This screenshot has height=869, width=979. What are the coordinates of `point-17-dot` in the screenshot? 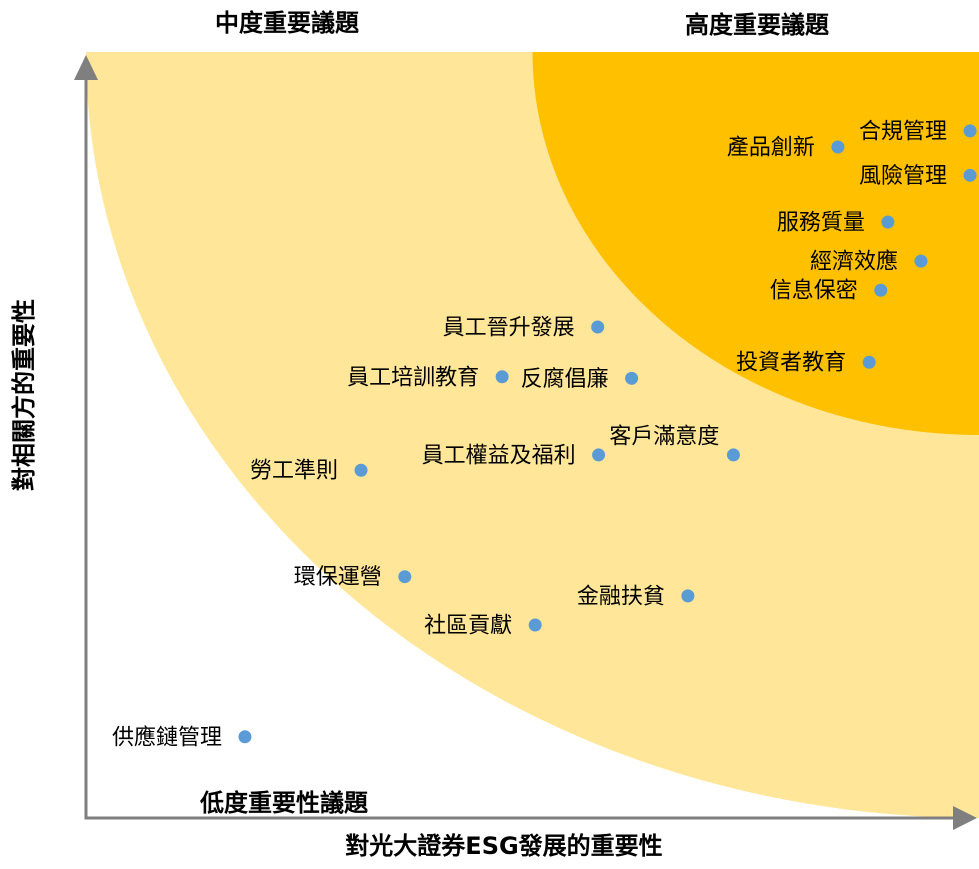 It's located at (245, 737).